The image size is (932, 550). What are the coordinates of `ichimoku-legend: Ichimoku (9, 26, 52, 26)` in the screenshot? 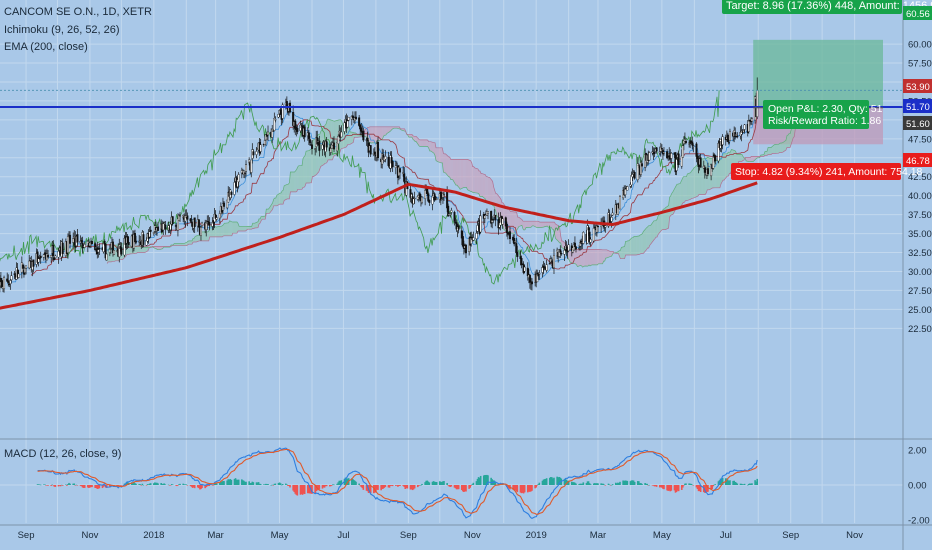 It's located at (62, 30).